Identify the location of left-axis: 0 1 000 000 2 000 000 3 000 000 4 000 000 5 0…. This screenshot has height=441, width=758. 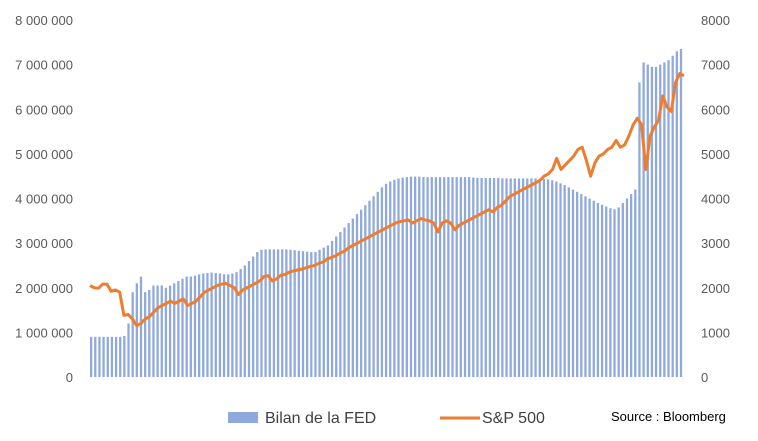
(44, 199).